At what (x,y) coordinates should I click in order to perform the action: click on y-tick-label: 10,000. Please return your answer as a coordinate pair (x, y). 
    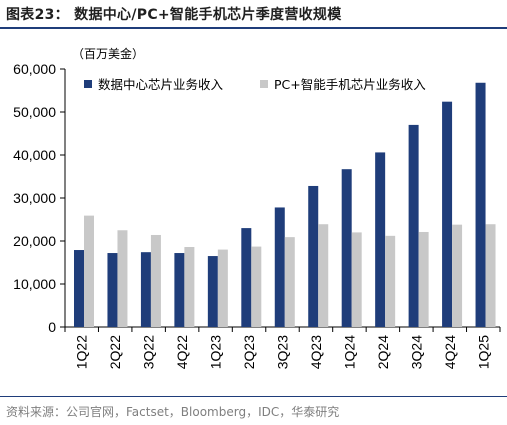
    Looking at the image, I should click on (34, 284).